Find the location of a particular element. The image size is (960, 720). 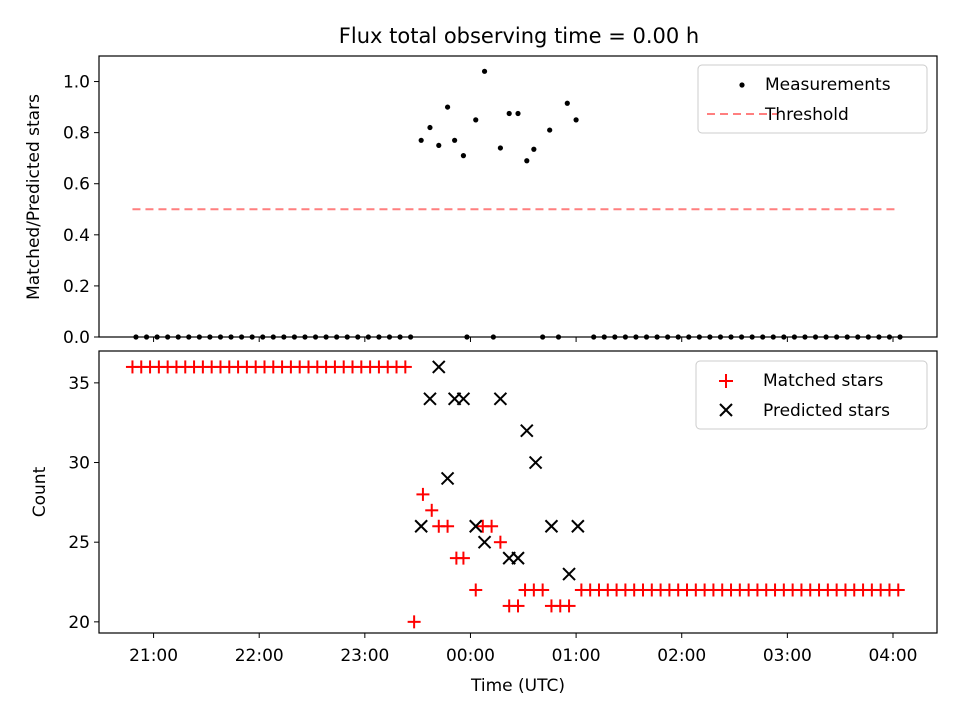

bottom-legend-box is located at coordinates (811, 395).